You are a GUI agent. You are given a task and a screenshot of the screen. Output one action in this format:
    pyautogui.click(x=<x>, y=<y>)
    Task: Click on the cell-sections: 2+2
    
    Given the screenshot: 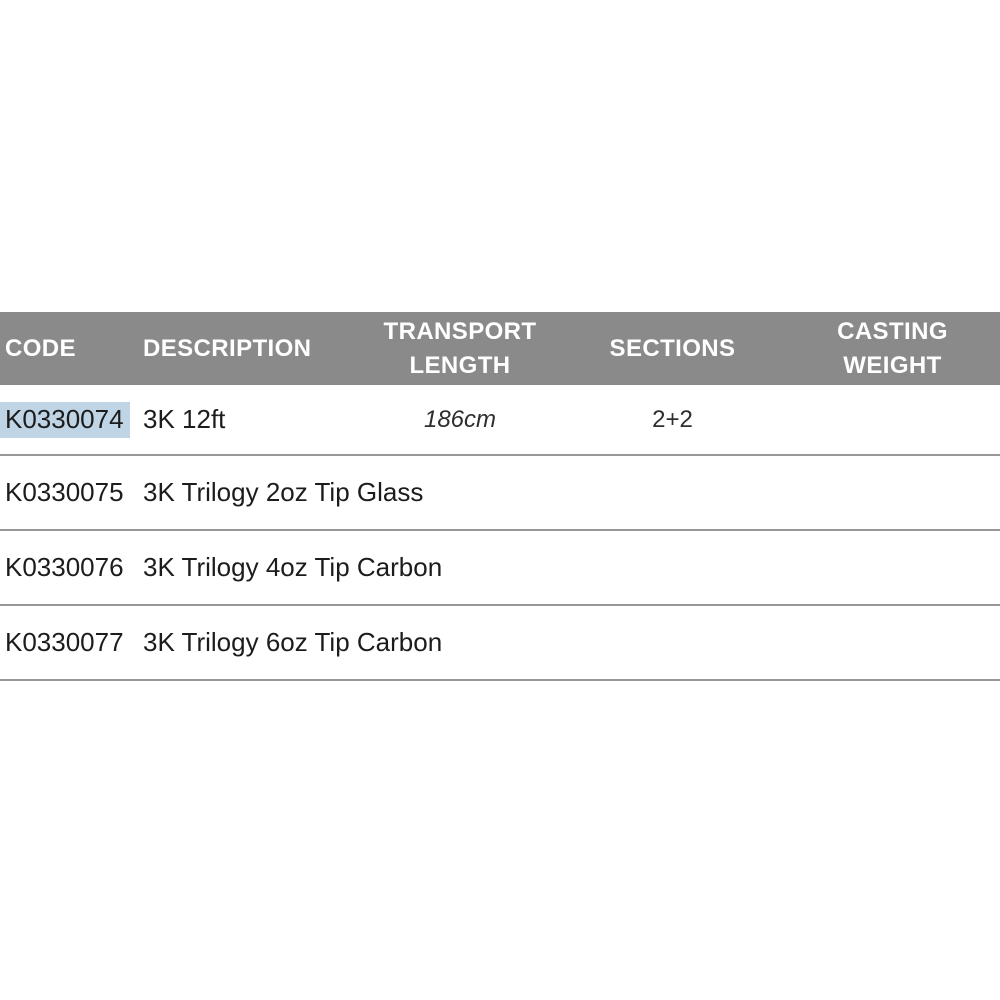 What is the action you would take?
    pyautogui.click(x=672, y=419)
    